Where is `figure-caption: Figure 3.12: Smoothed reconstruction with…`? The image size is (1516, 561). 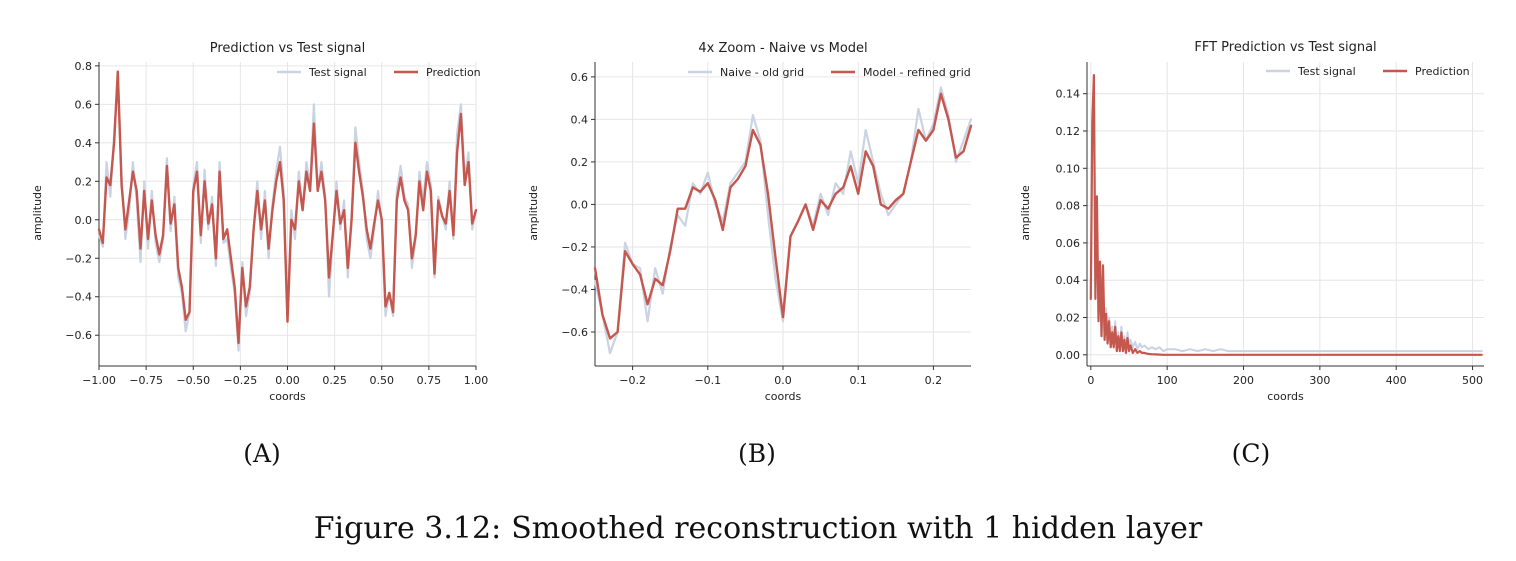 figure-caption: Figure 3.12: Smoothed reconstruction with… is located at coordinates (758, 528).